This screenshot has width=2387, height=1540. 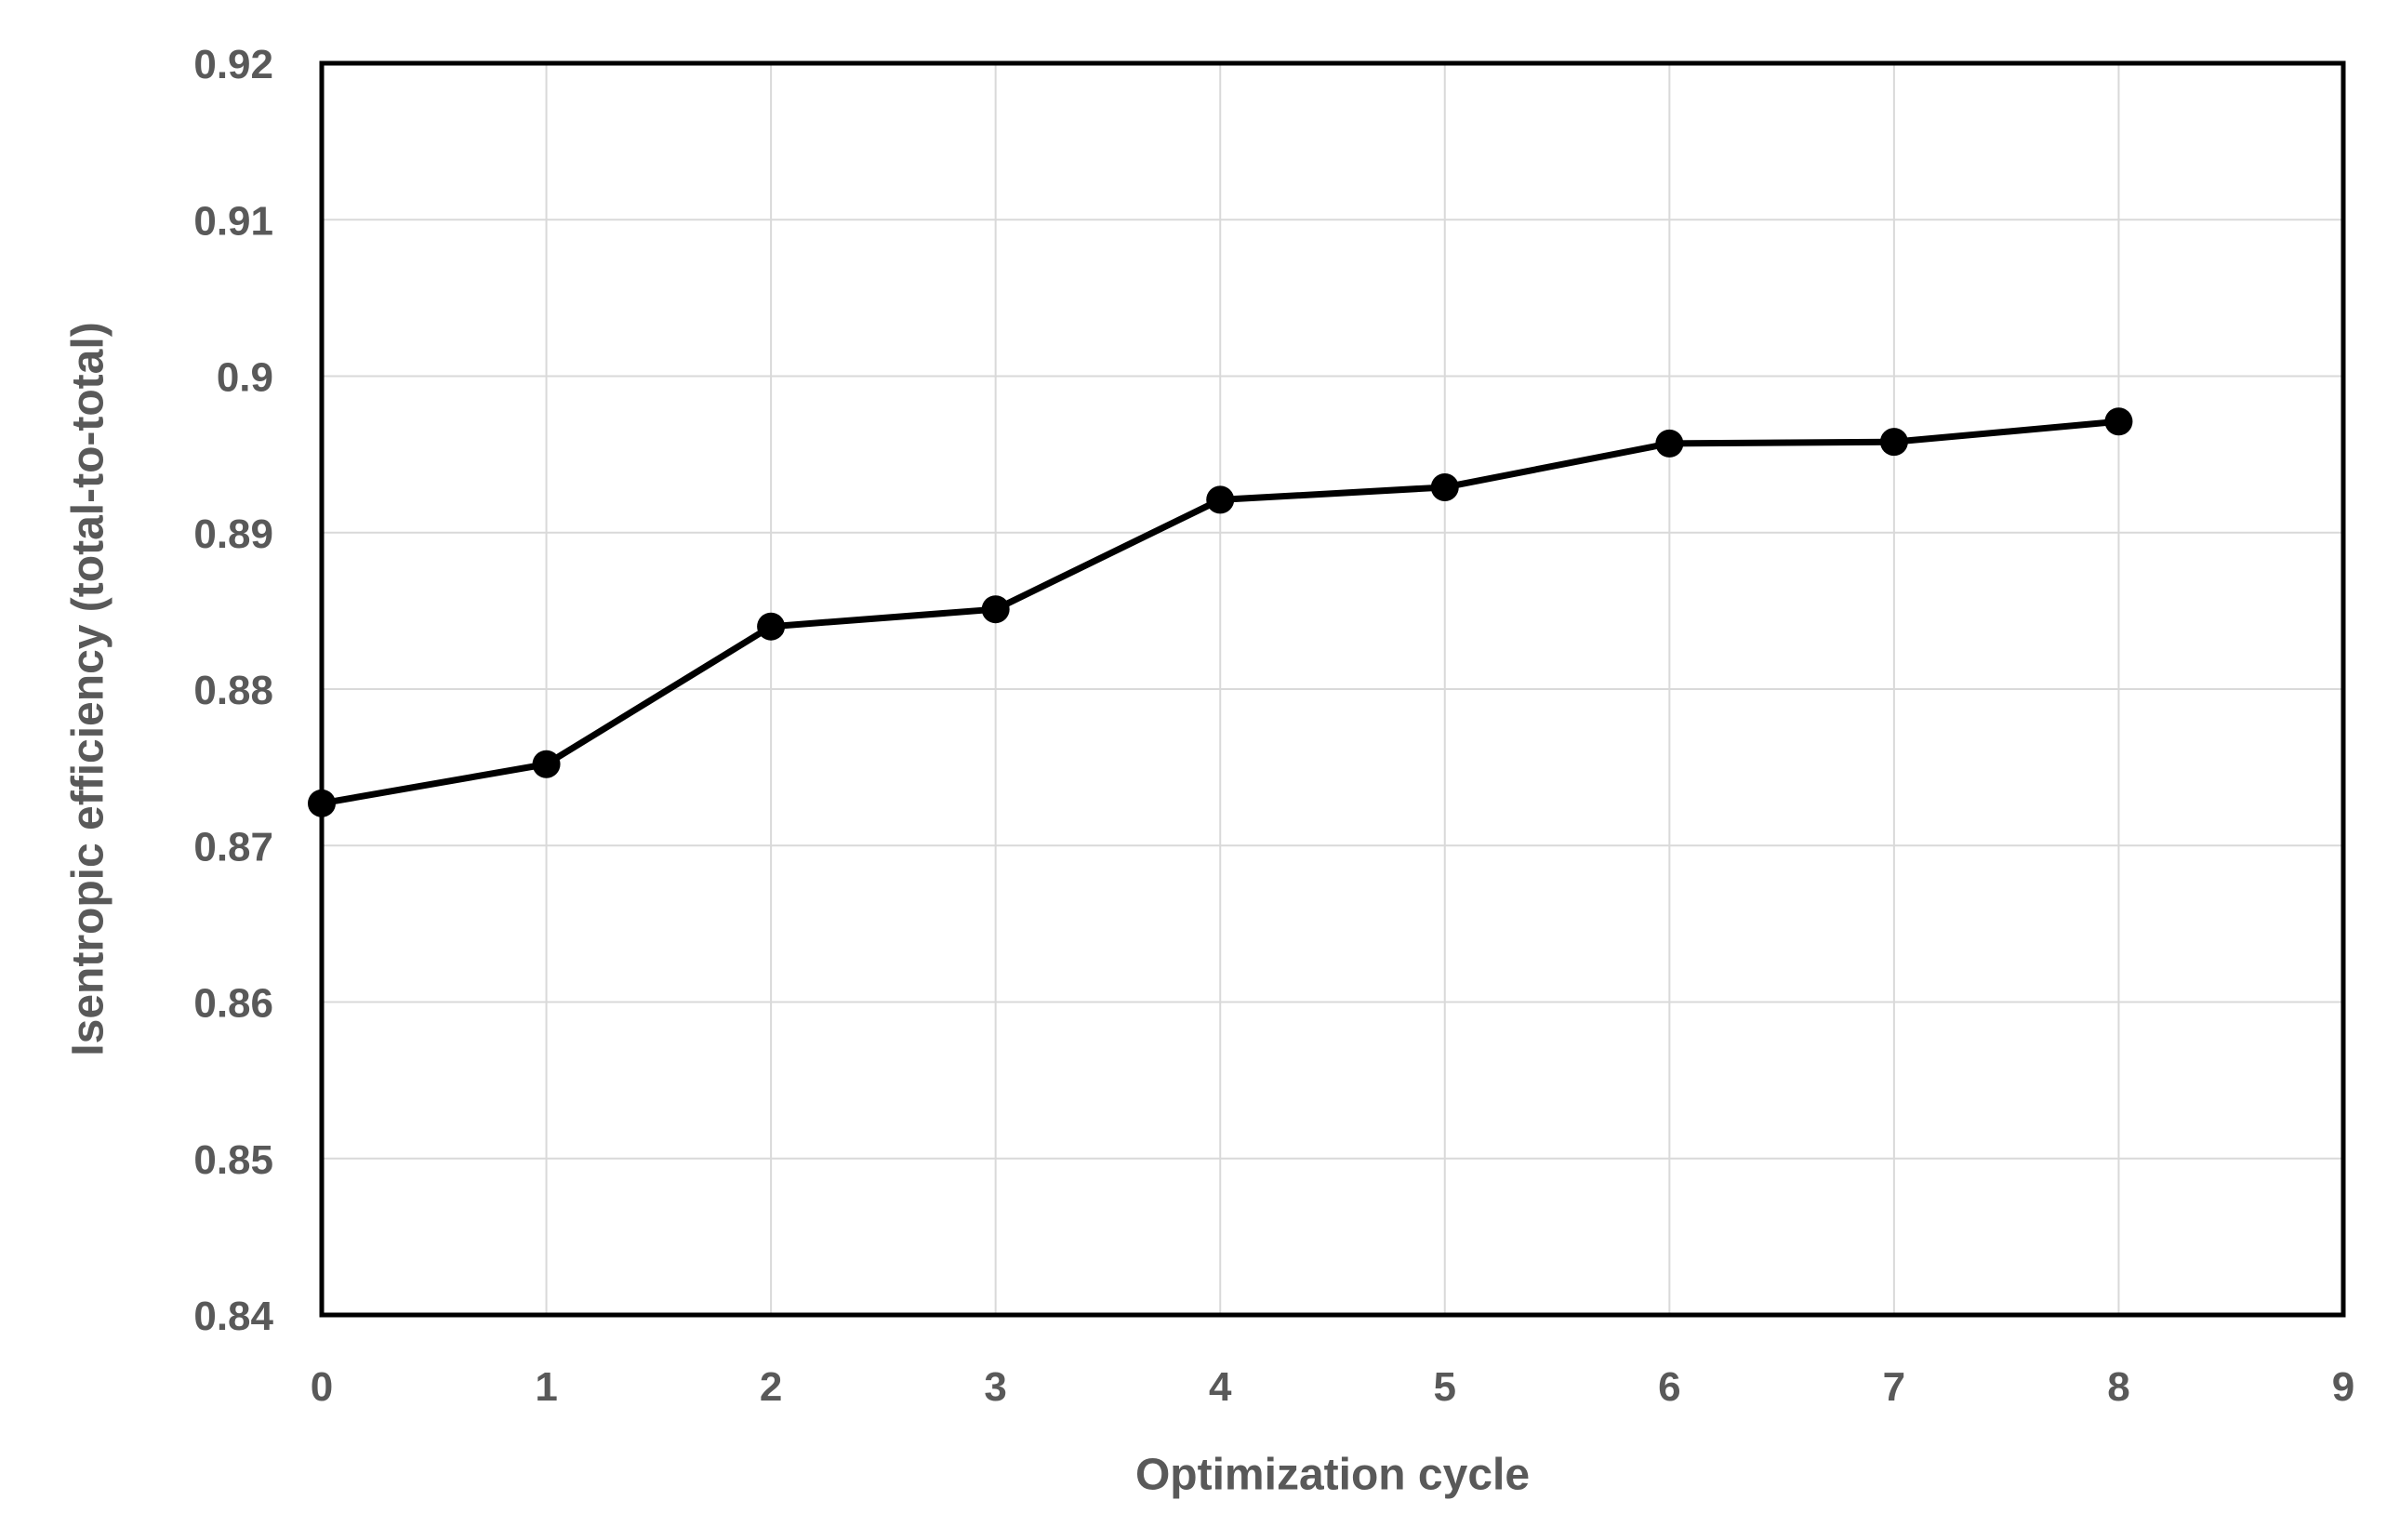 What do you see at coordinates (1669, 1387) in the screenshot?
I see `x-tick-label: 6` at bounding box center [1669, 1387].